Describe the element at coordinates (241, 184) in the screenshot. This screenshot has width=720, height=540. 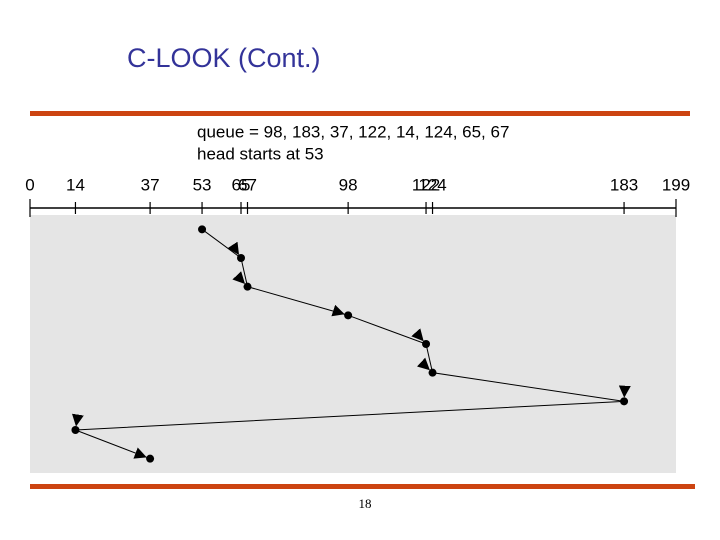
I see `x-tick-label: 65` at that location.